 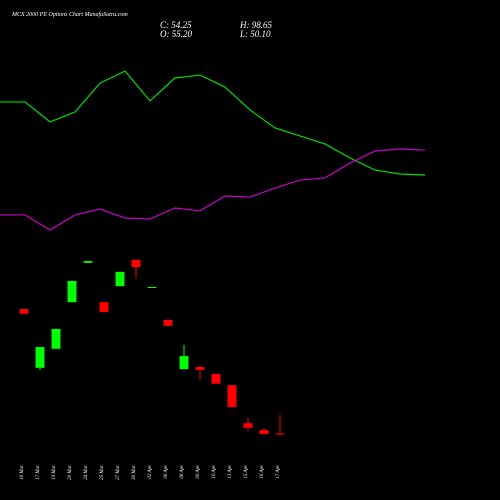 What do you see at coordinates (198, 472) in the screenshot?
I see `x-tick-label: 09 Apr` at bounding box center [198, 472].